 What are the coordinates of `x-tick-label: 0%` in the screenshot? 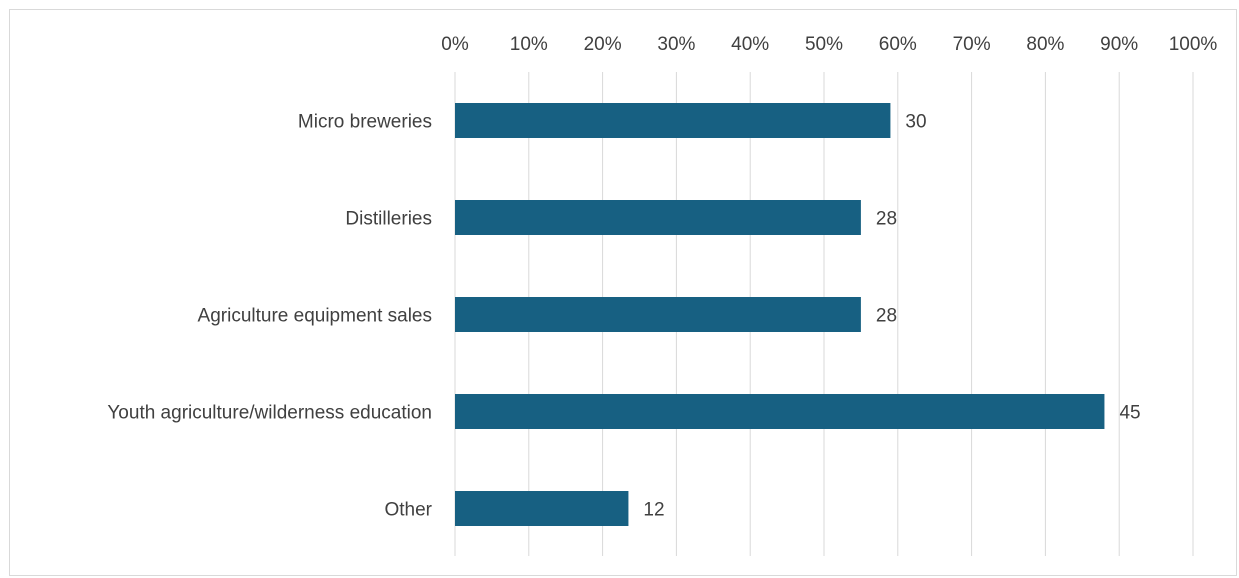 It's located at (455, 44).